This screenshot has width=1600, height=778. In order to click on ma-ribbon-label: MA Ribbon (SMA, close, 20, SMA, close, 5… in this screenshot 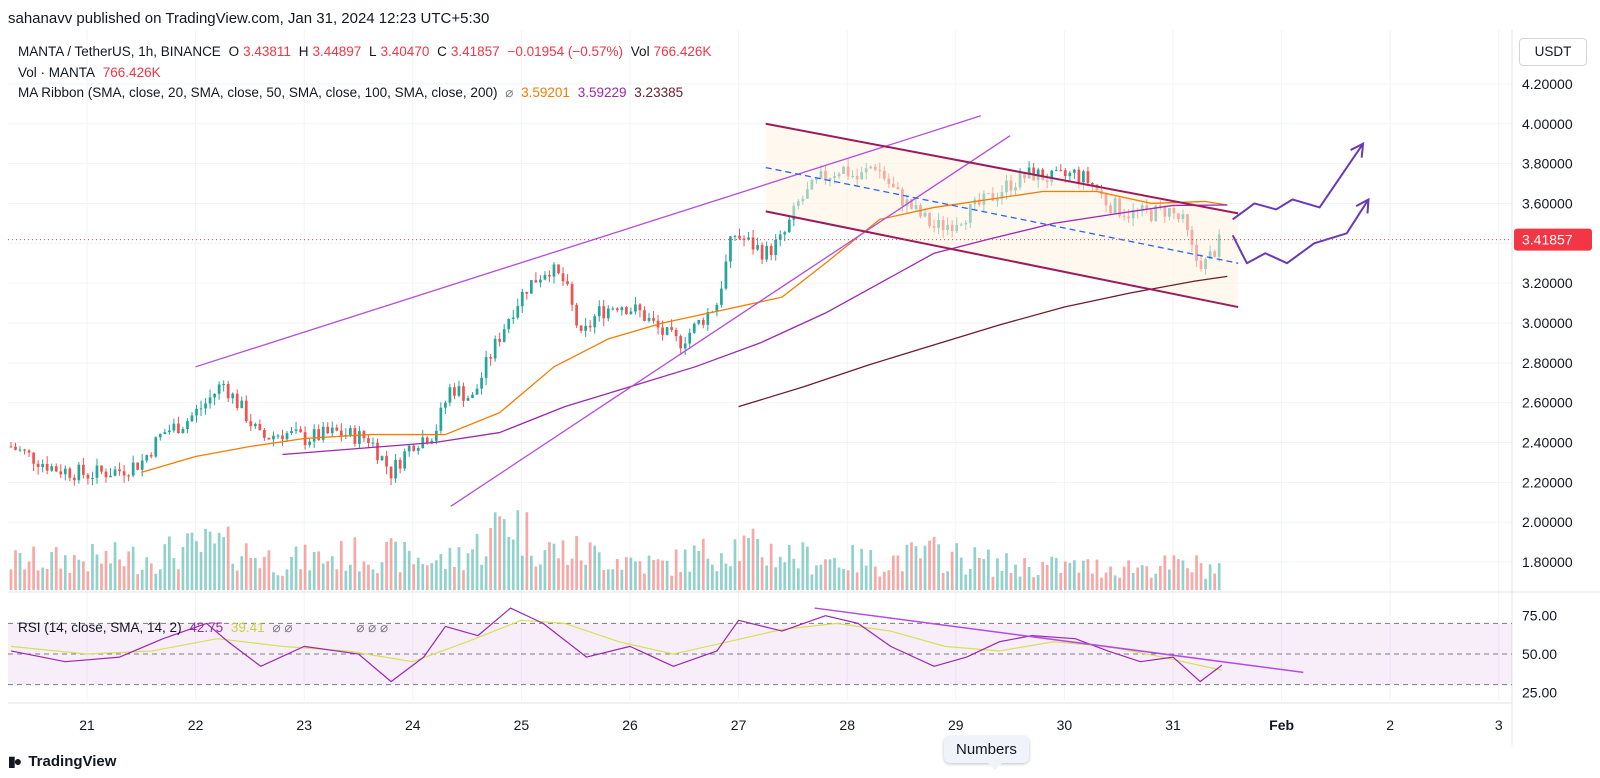, I will do `click(258, 92)`.